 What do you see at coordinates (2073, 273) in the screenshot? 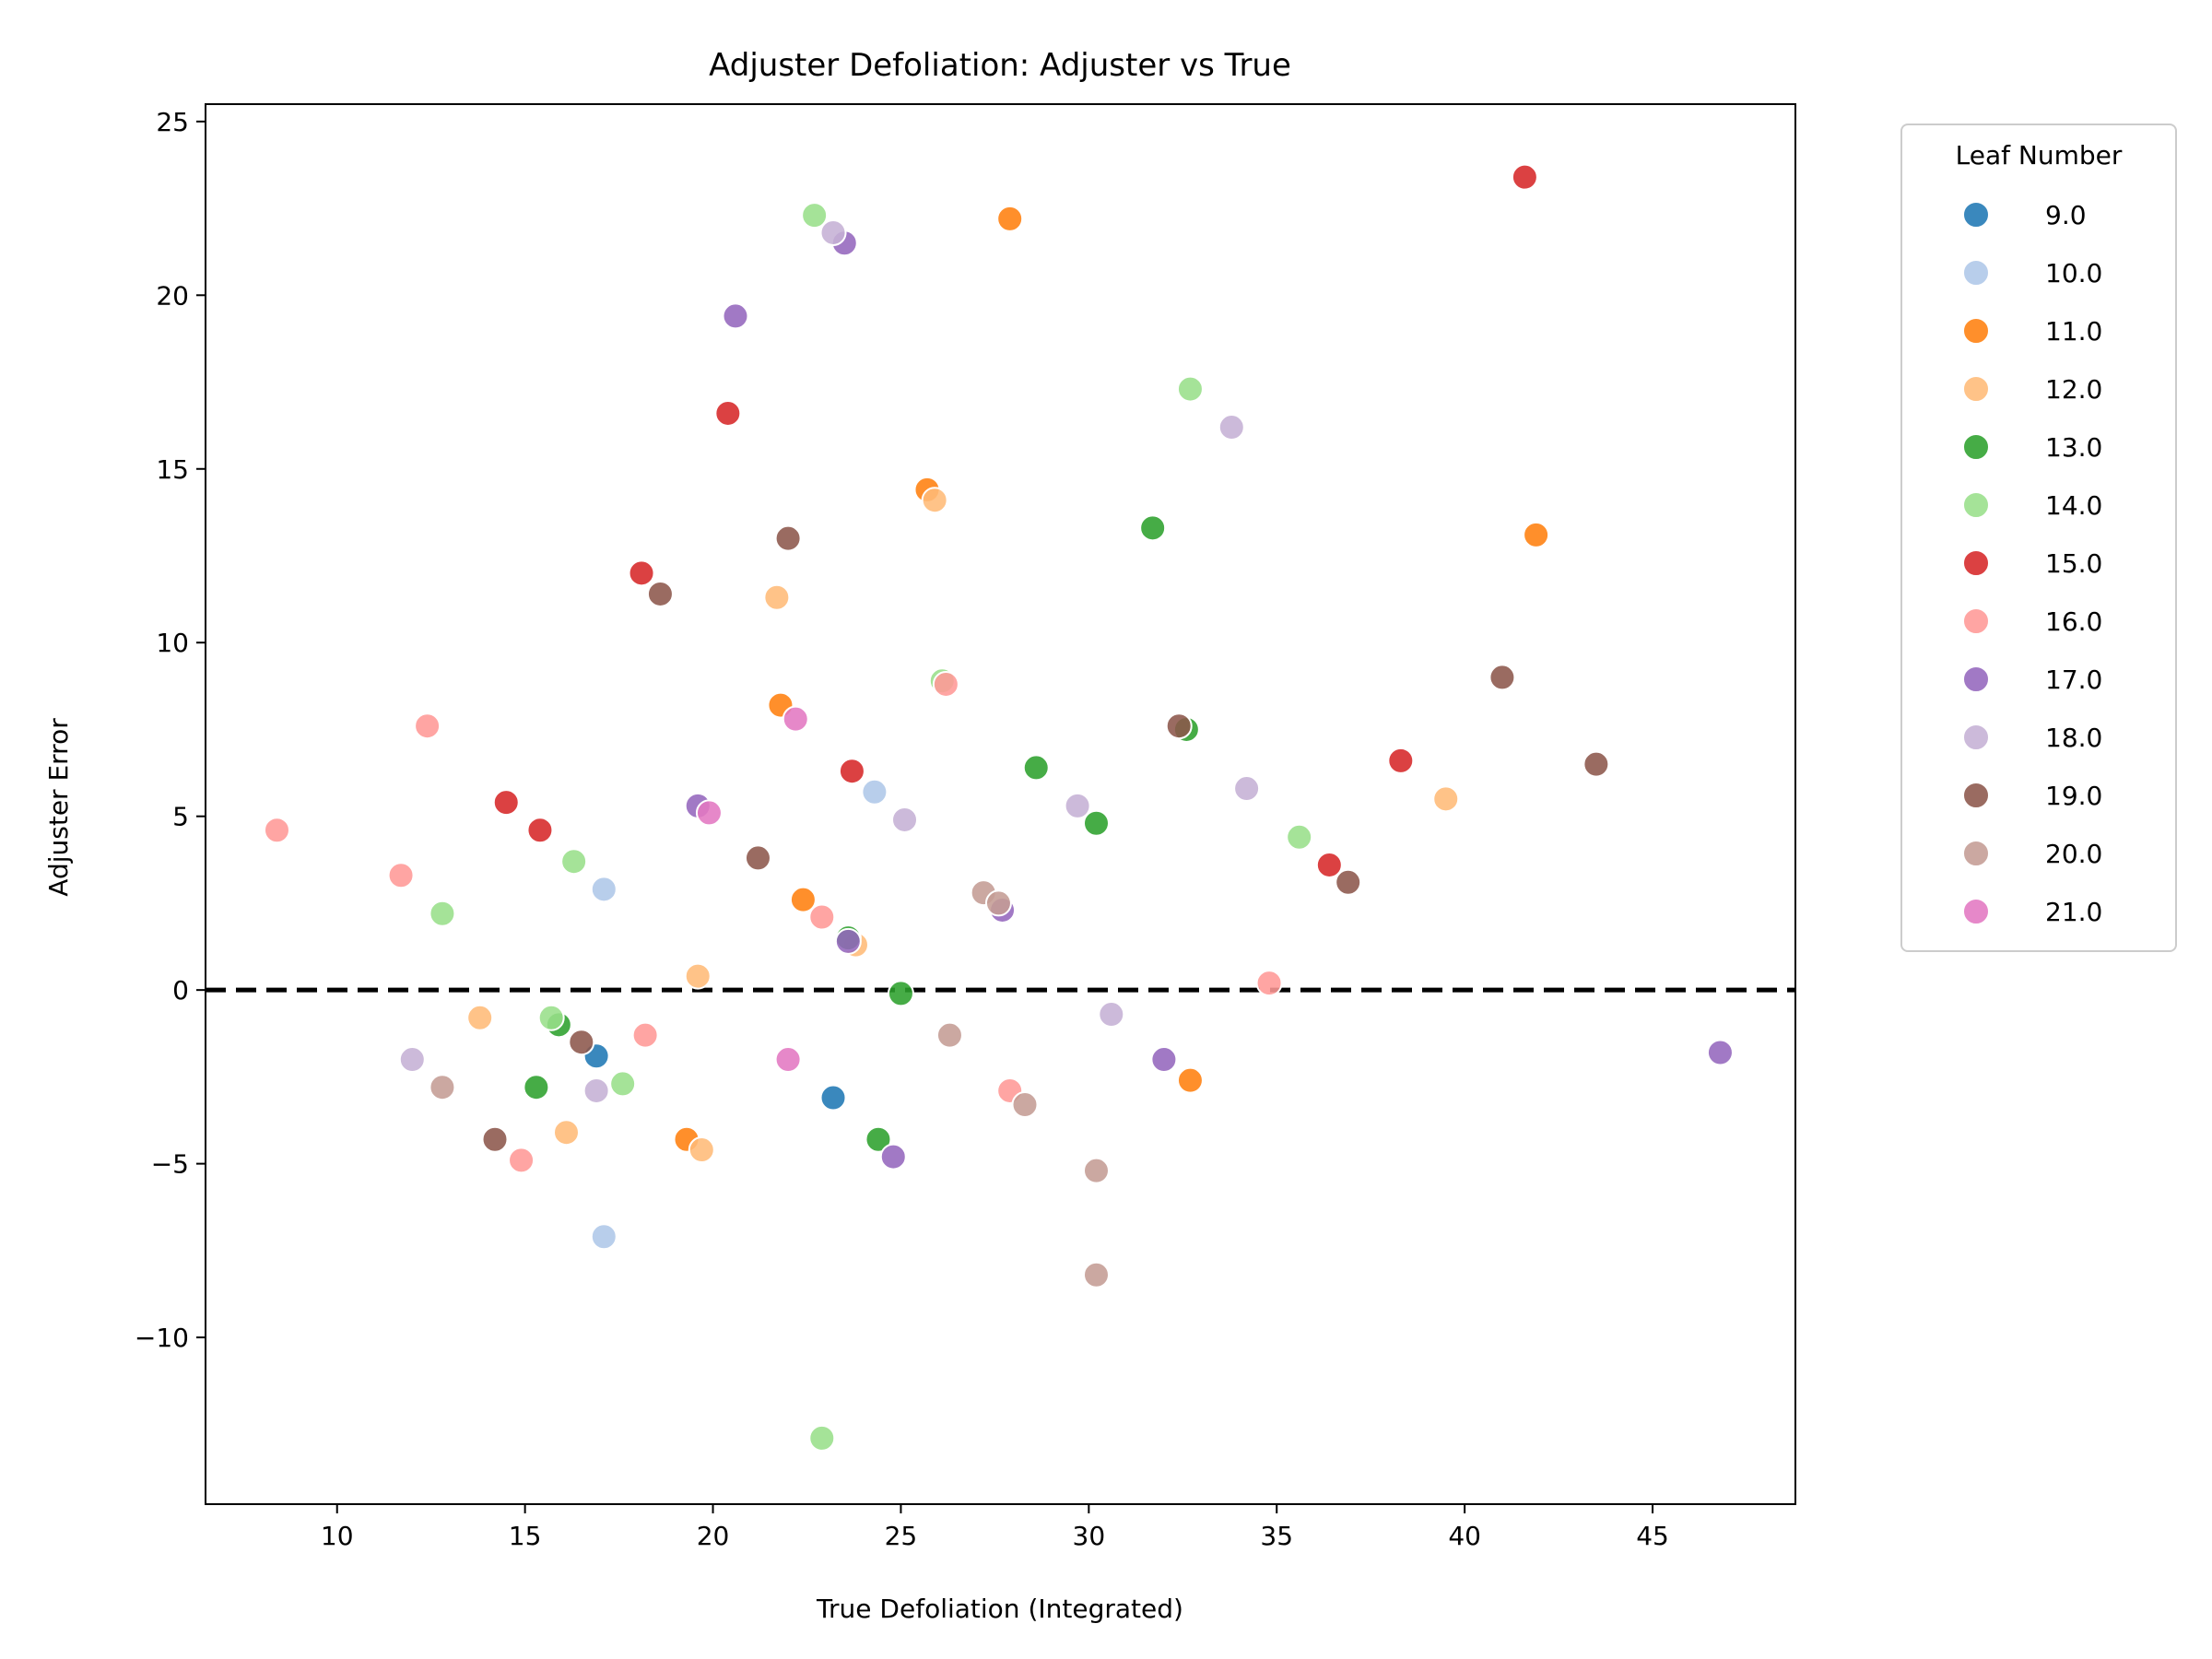
I see `legend-label: 10.0` at bounding box center [2073, 273].